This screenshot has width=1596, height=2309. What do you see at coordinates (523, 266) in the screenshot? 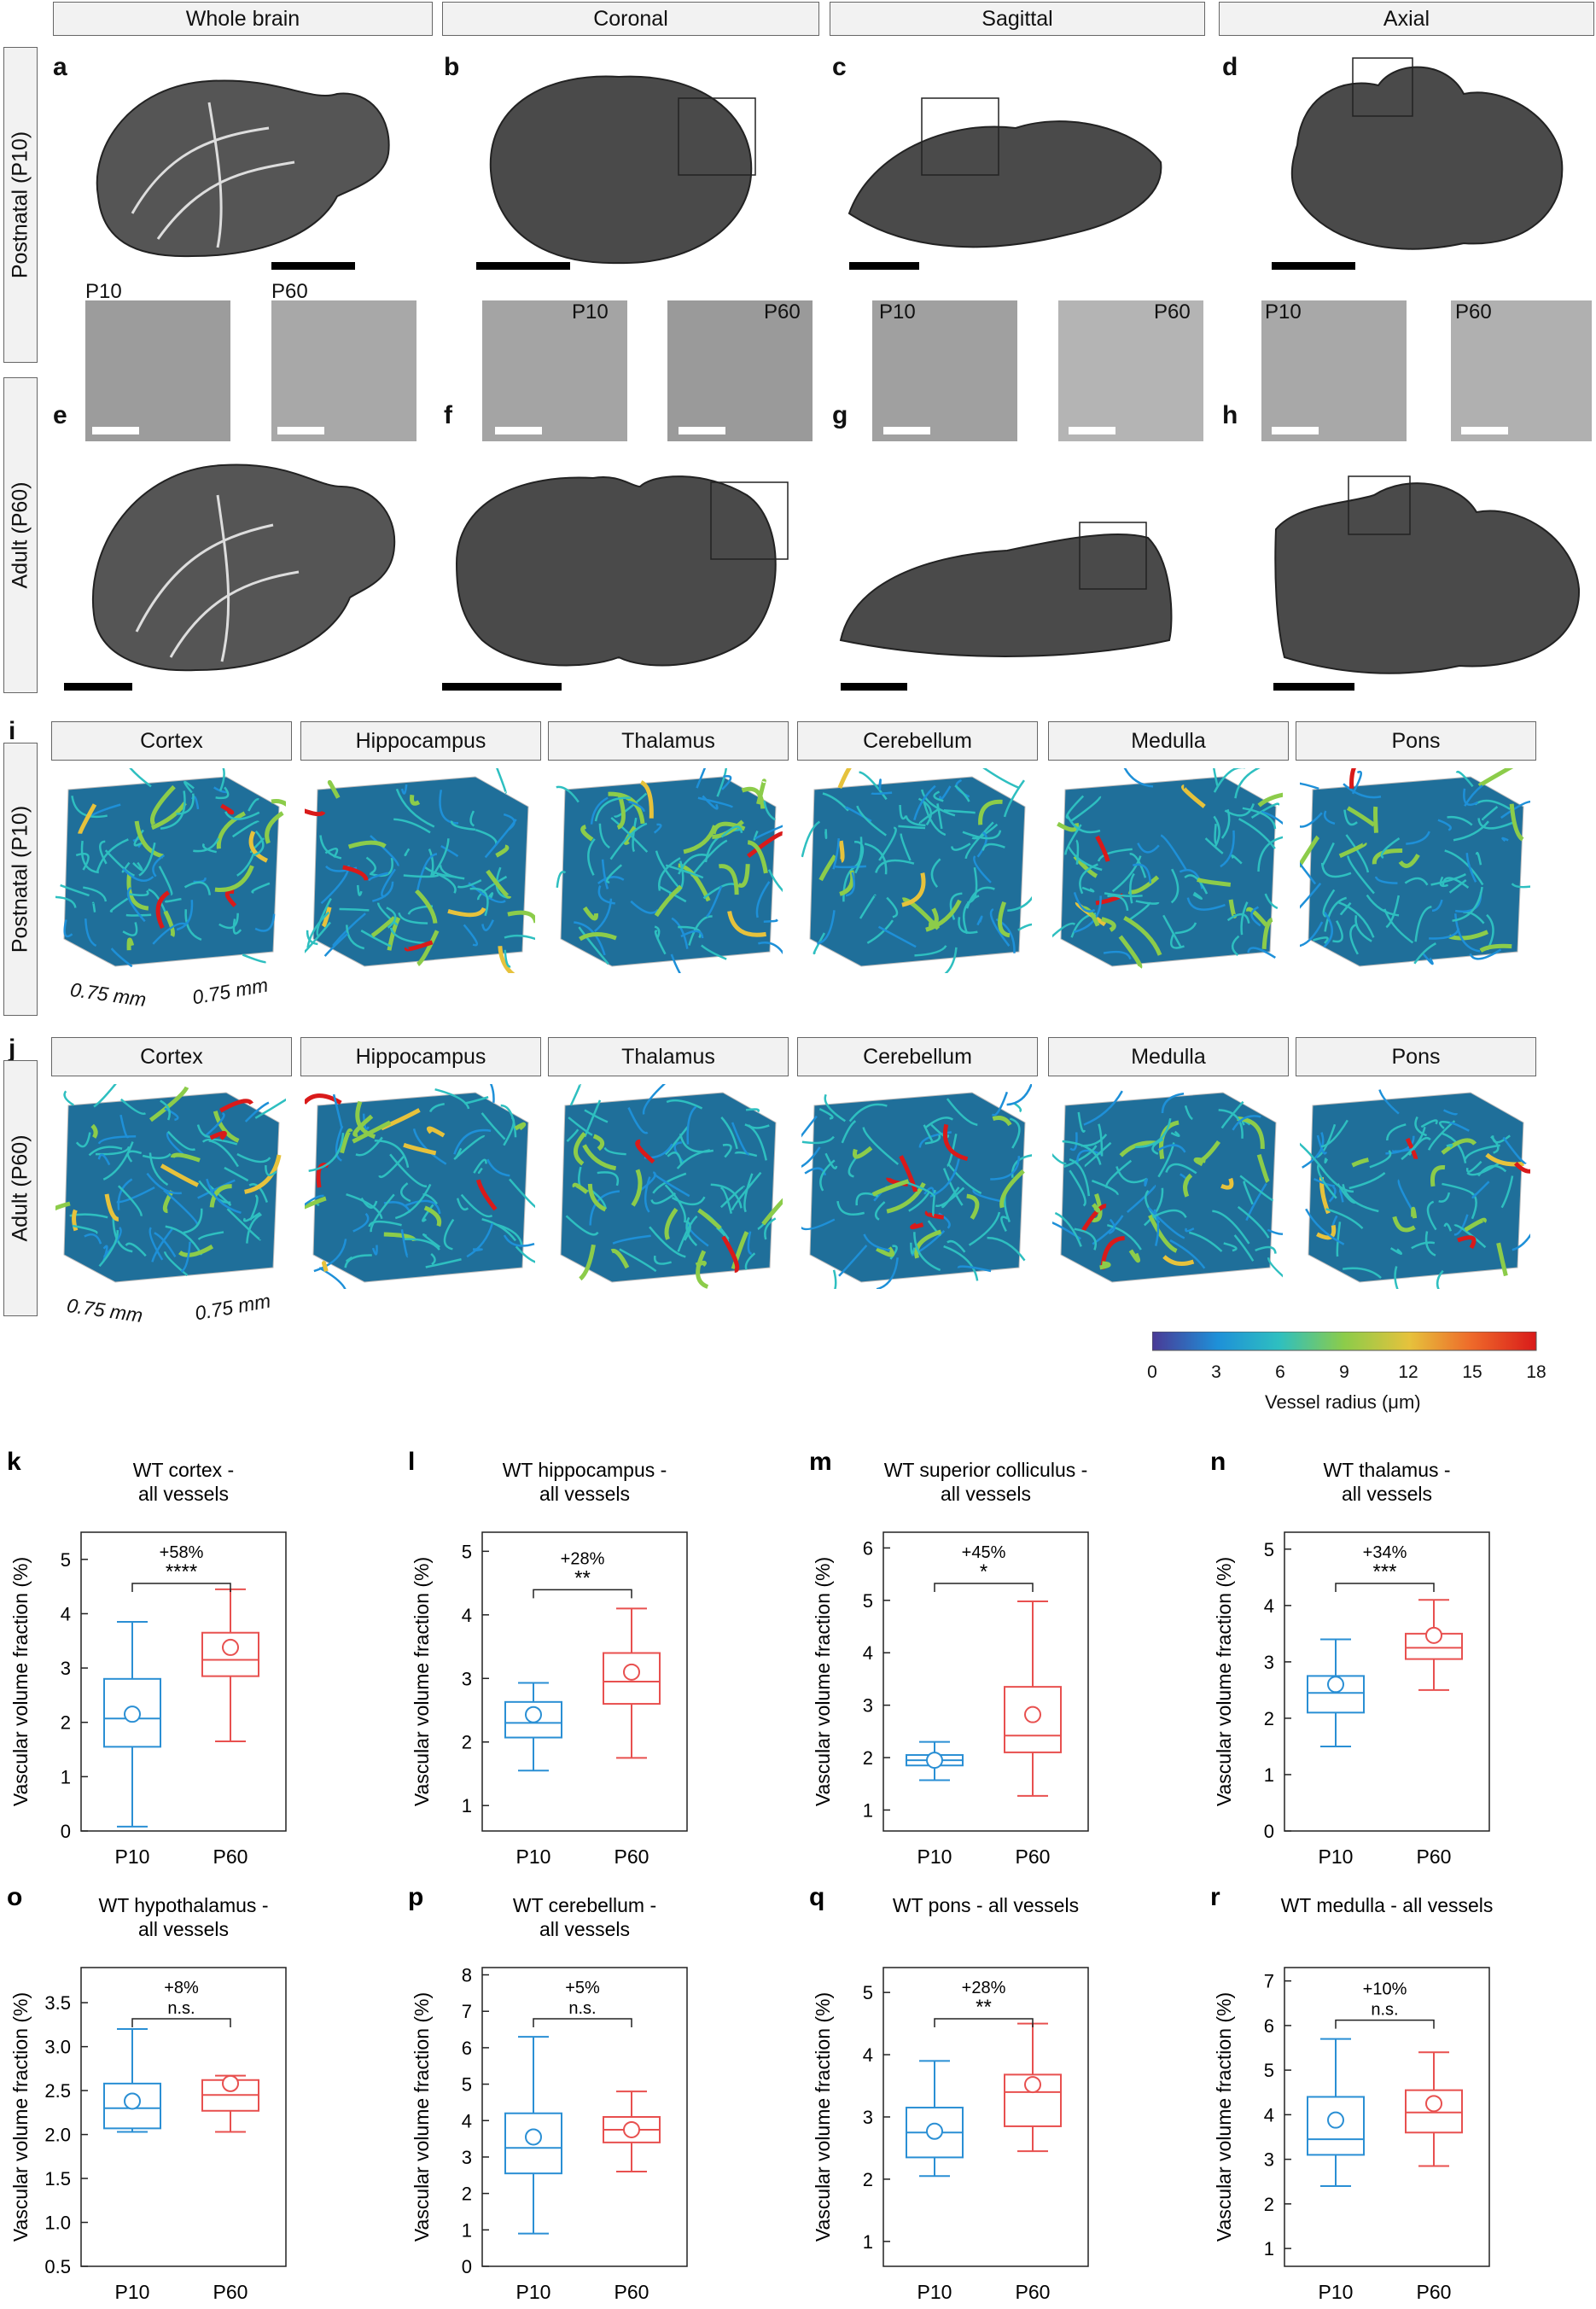
I see `scale-bar-coronal-p10` at bounding box center [523, 266].